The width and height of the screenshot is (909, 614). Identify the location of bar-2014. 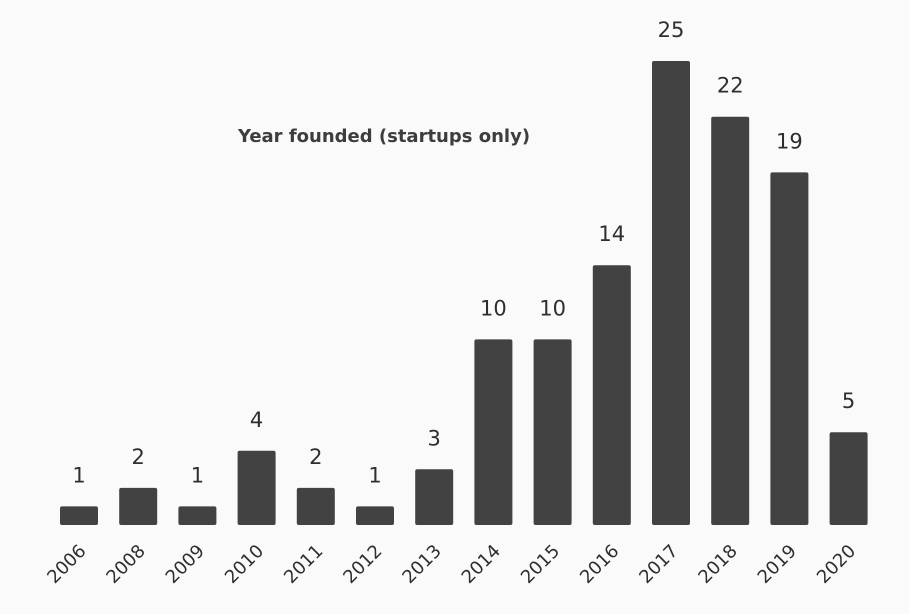
(493, 432).